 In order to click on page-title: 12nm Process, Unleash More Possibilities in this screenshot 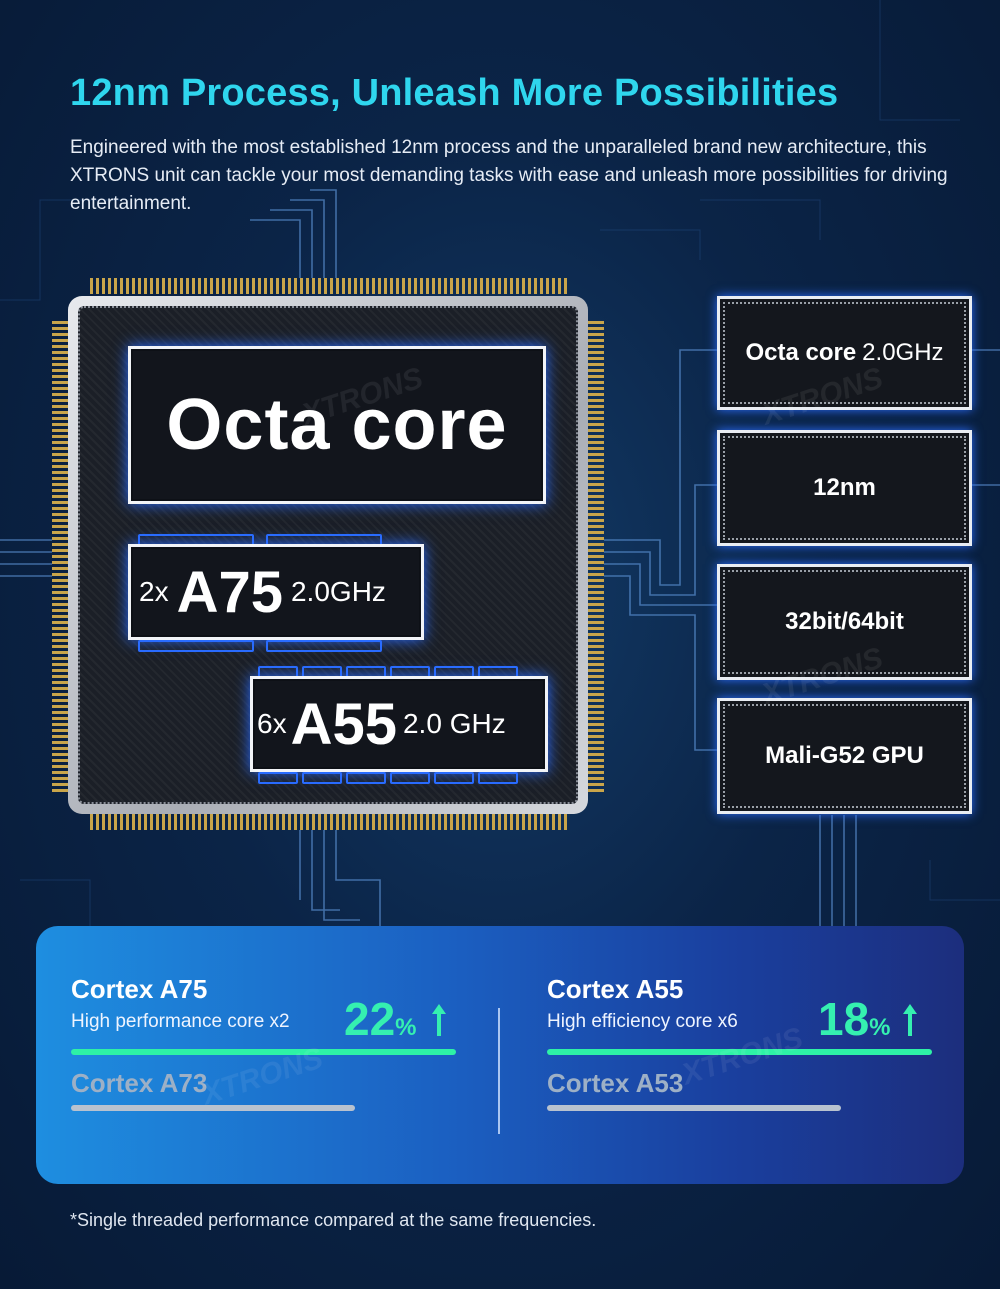, I will do `click(454, 93)`.